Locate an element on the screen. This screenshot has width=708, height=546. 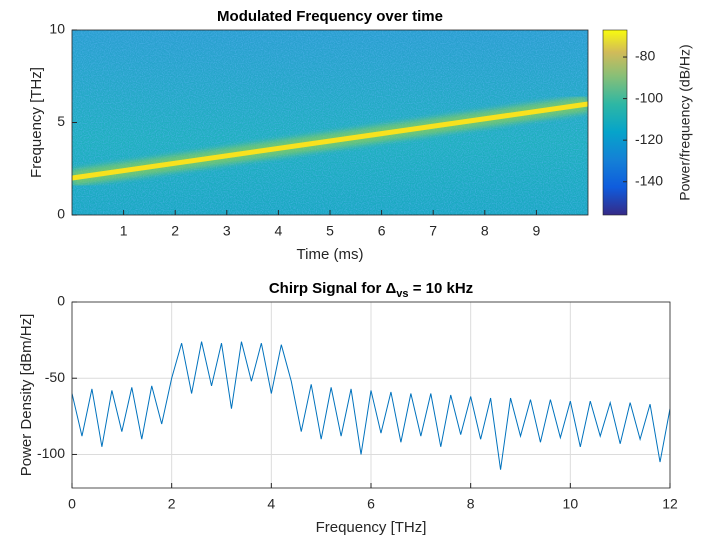
y-axis-label: Power Density [dBm/Hz] is located at coordinates (26, 395).